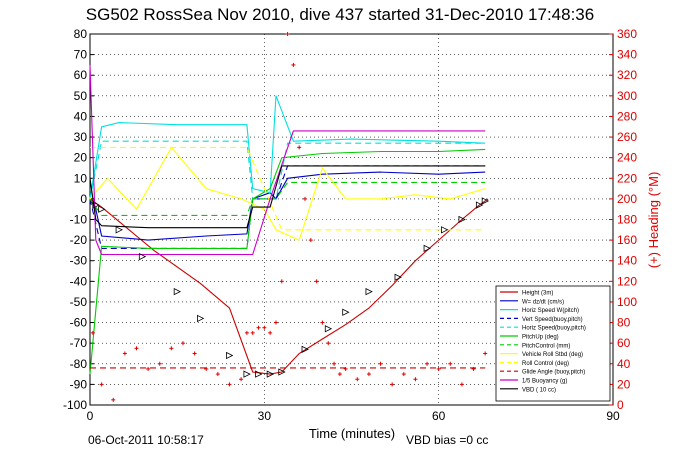  I want to click on x-axis-ticks: 0 30 60 90, so click(353, 416).